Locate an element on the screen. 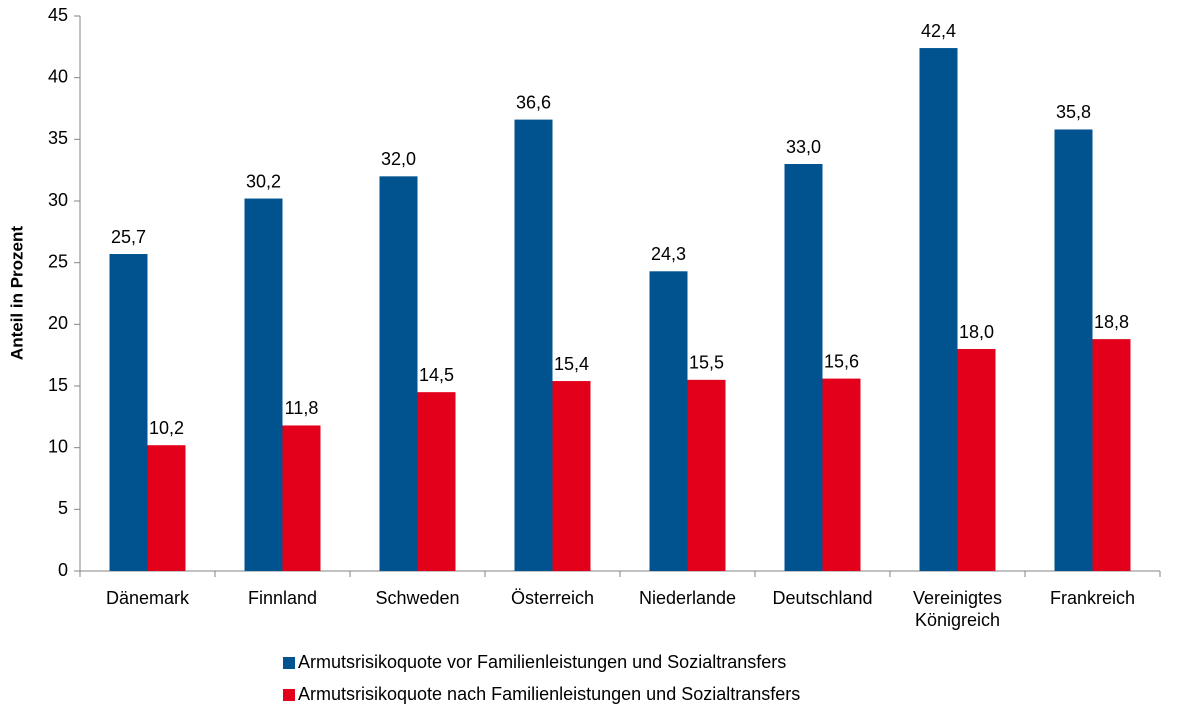 Image resolution: width=1177 pixels, height=710 pixels. x-tick-label: Niederlande is located at coordinates (687, 598).